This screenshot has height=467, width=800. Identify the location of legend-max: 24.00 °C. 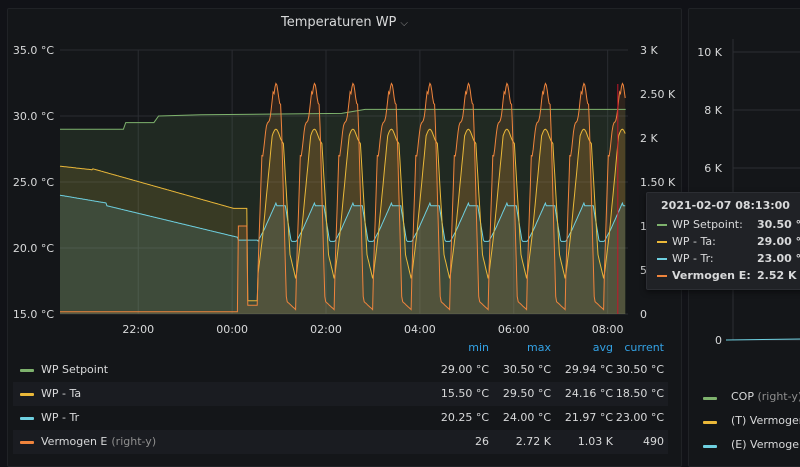
(526, 417).